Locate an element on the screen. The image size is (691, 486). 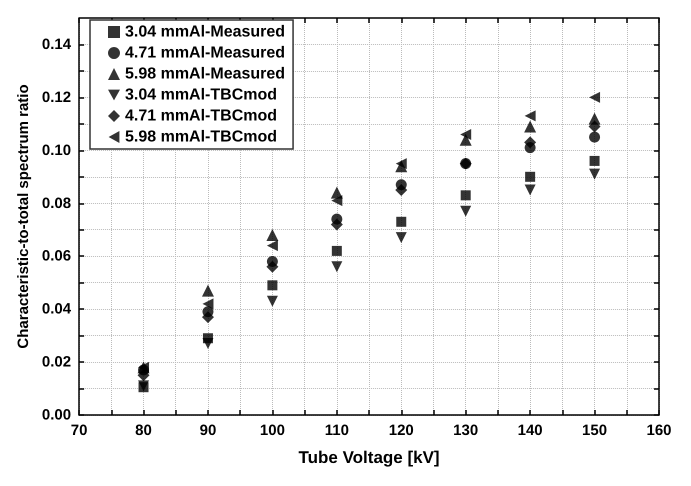
y-tick-label: 0.08 is located at coordinates (57, 203).